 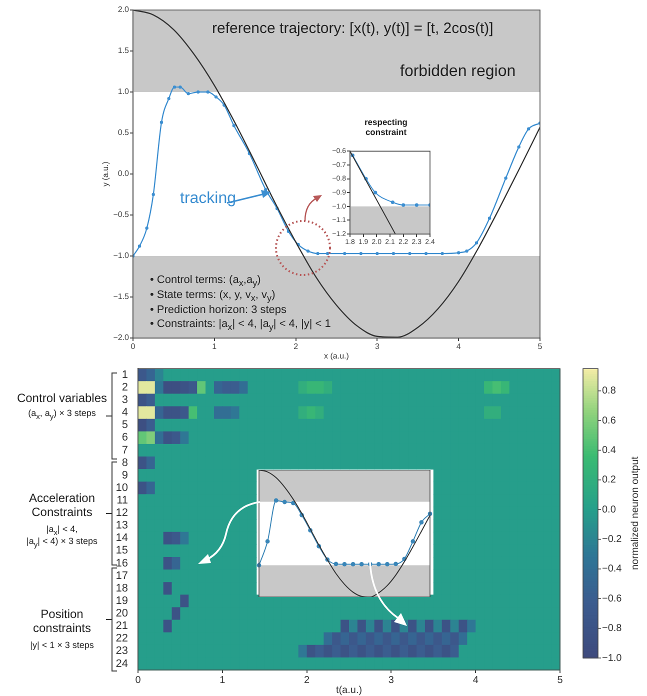 I want to click on y-tick-label: 2.0, so click(x=124, y=9).